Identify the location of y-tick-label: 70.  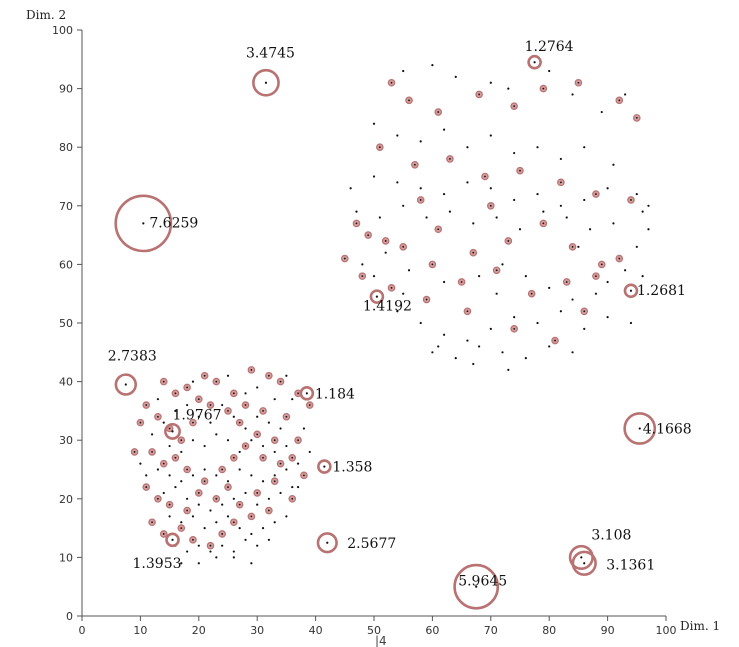
(66, 206).